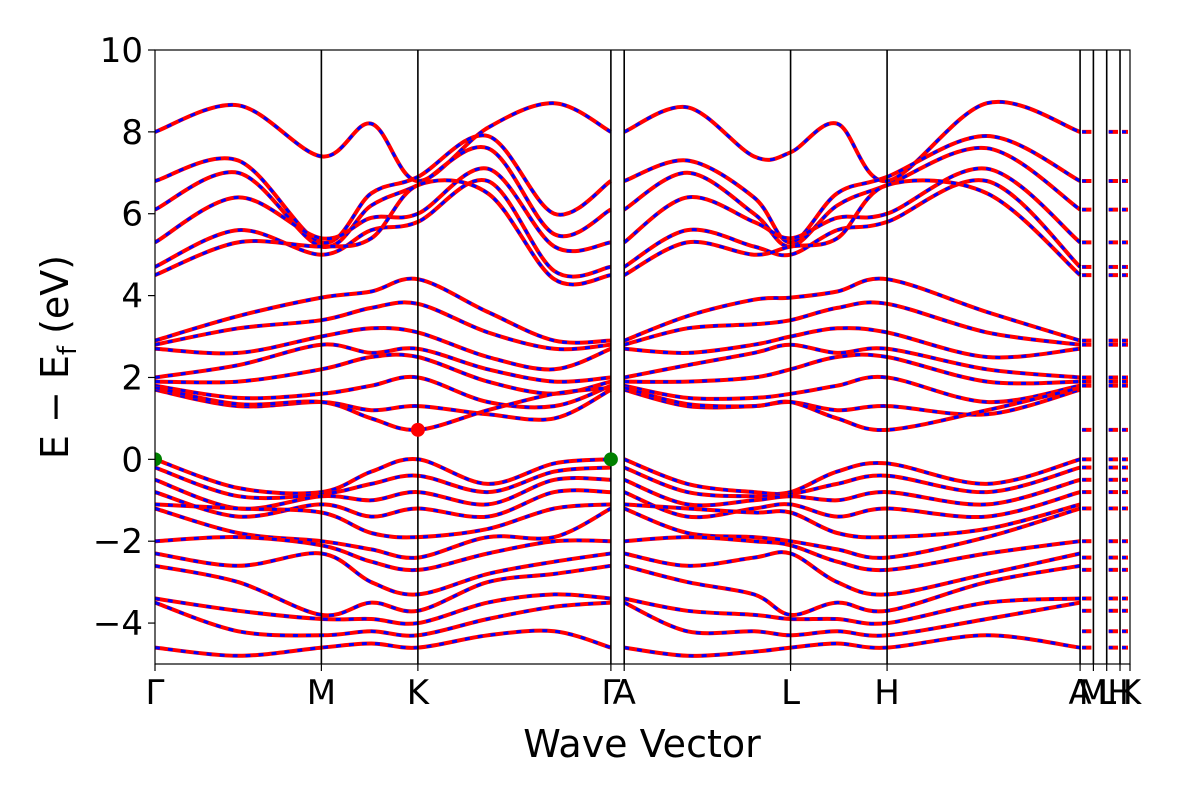 This screenshot has width=1200, height=800. I want to click on extrema-markers, so click(386, 444).